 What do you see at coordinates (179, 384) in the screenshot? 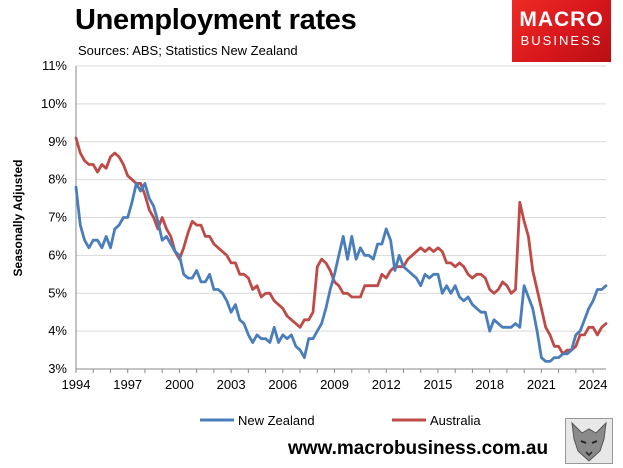
I see `x-tick-label: 2000` at bounding box center [179, 384].